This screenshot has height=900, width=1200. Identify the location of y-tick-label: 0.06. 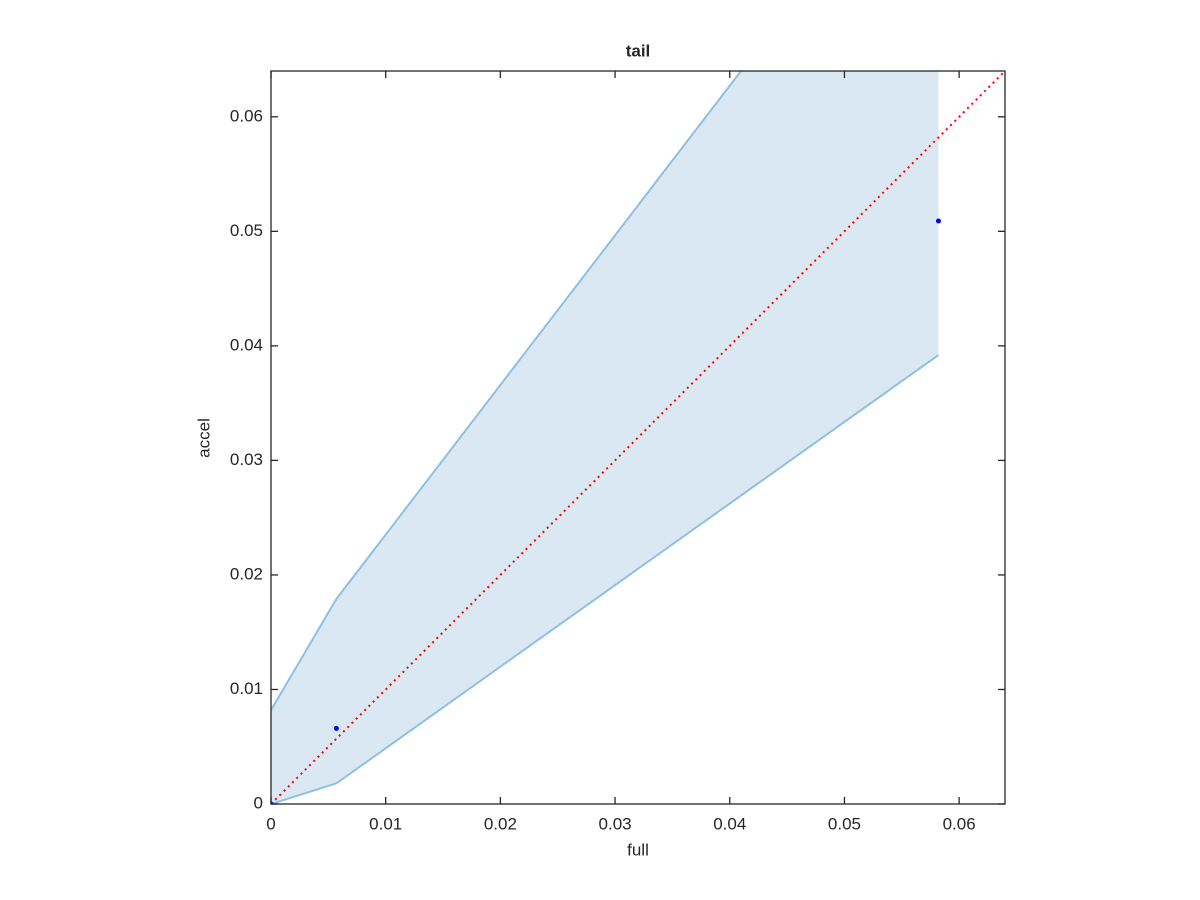
(246, 115).